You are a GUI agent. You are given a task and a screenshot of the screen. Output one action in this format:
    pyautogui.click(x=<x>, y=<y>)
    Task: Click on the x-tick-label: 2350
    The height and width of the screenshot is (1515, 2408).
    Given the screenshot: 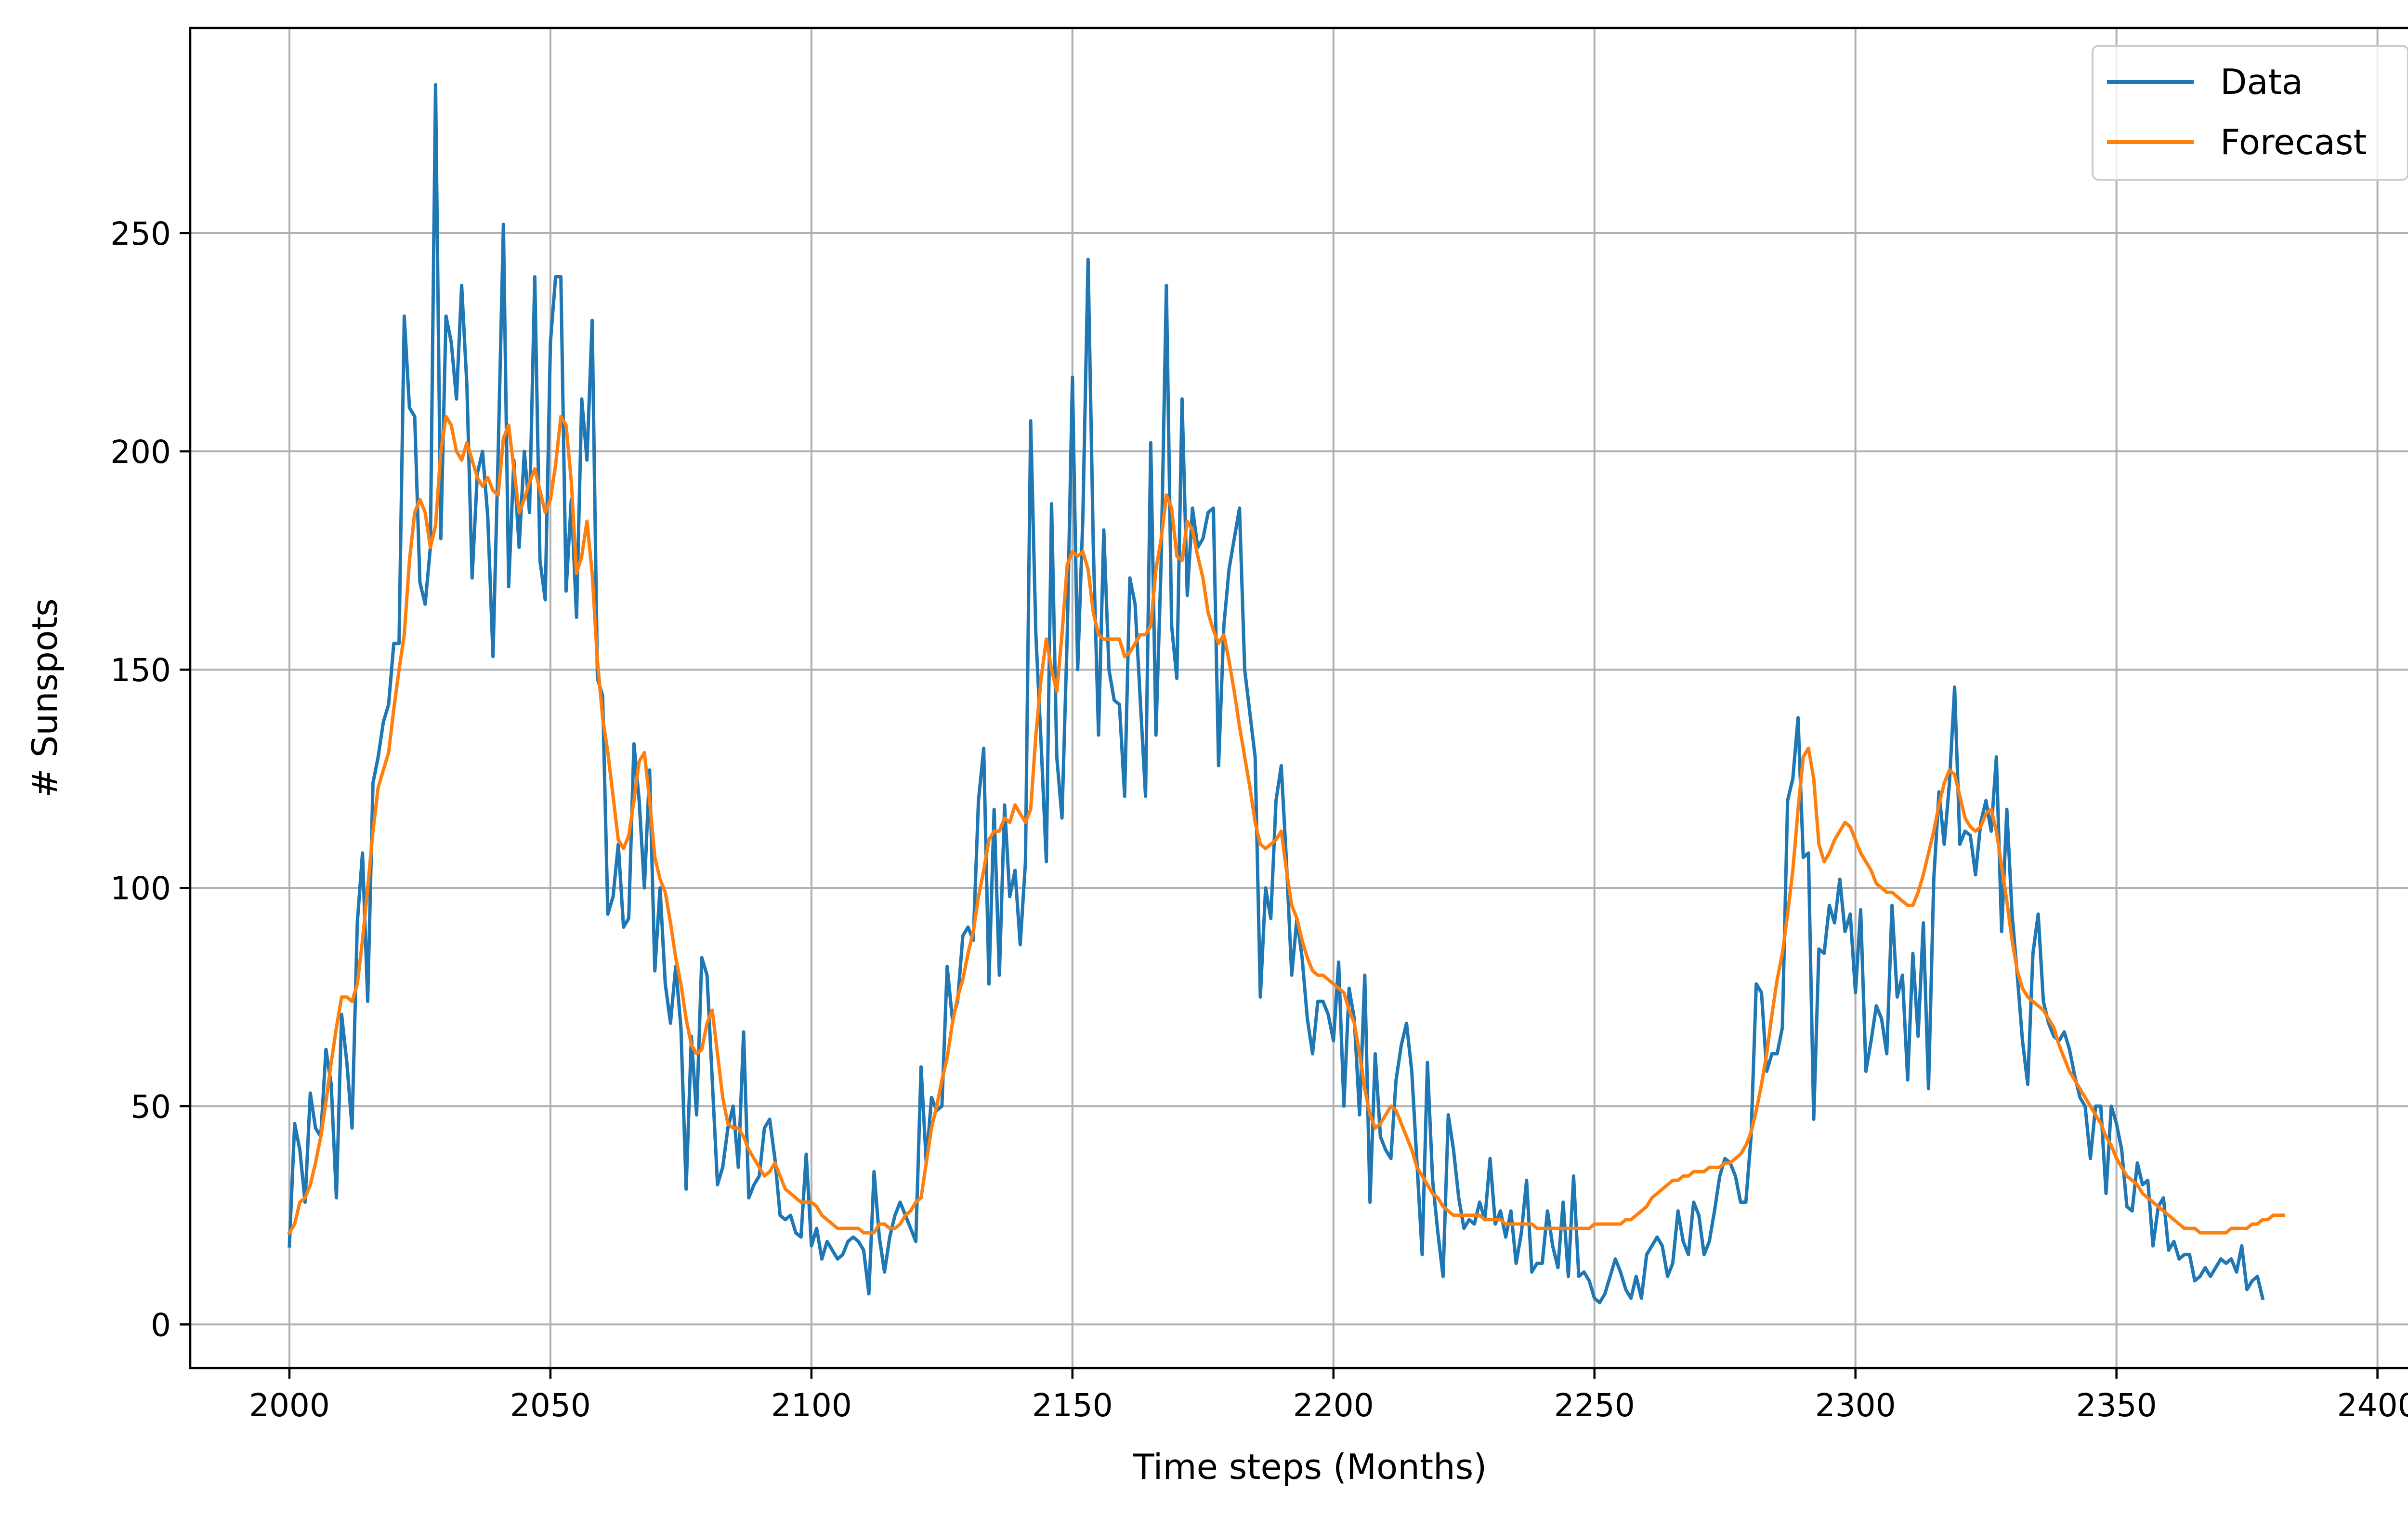 What is the action you would take?
    pyautogui.click(x=2116, y=1405)
    